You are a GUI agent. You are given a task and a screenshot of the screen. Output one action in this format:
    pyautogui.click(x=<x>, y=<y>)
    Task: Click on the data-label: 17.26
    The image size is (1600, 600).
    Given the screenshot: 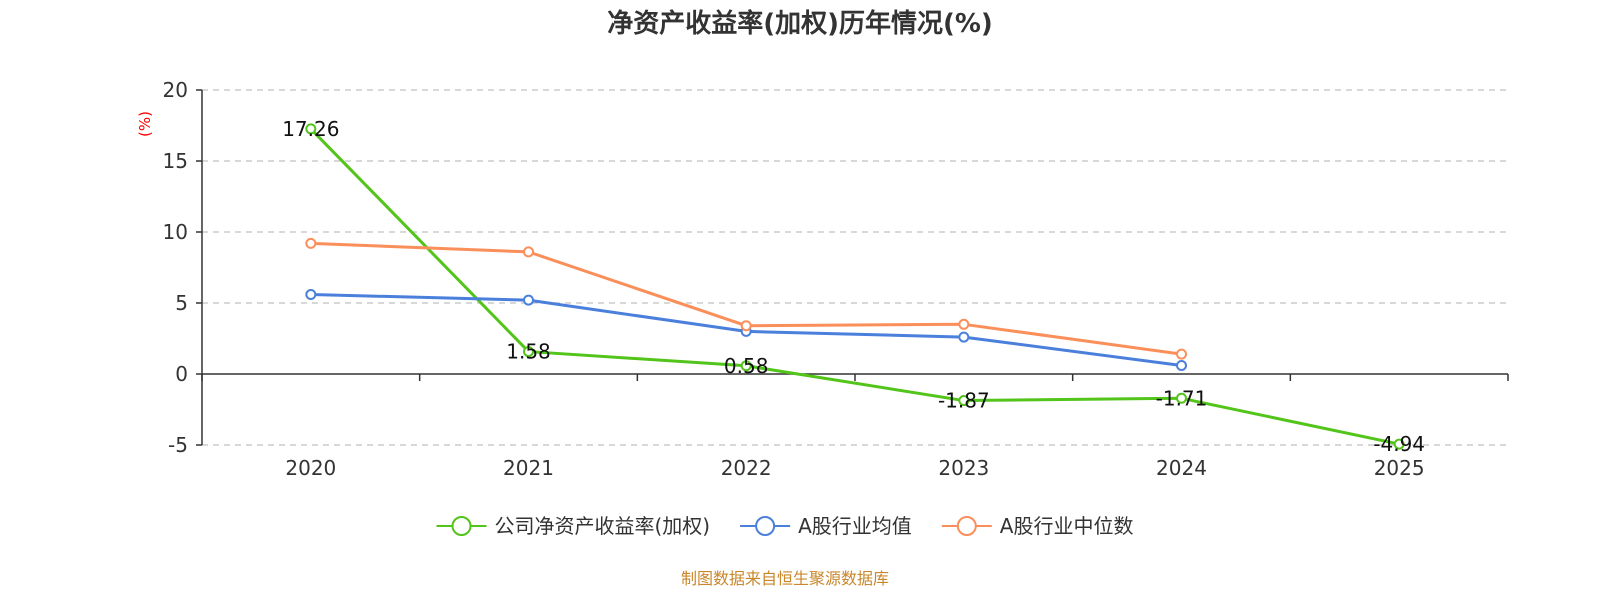 What is the action you would take?
    pyautogui.click(x=310, y=129)
    